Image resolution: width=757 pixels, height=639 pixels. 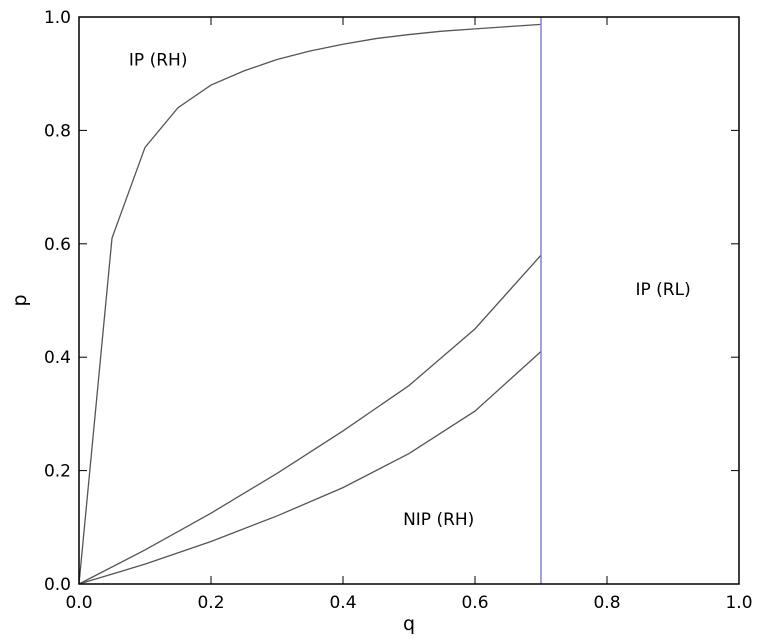 I want to click on x-tick-label: 0.8, so click(x=606, y=603).